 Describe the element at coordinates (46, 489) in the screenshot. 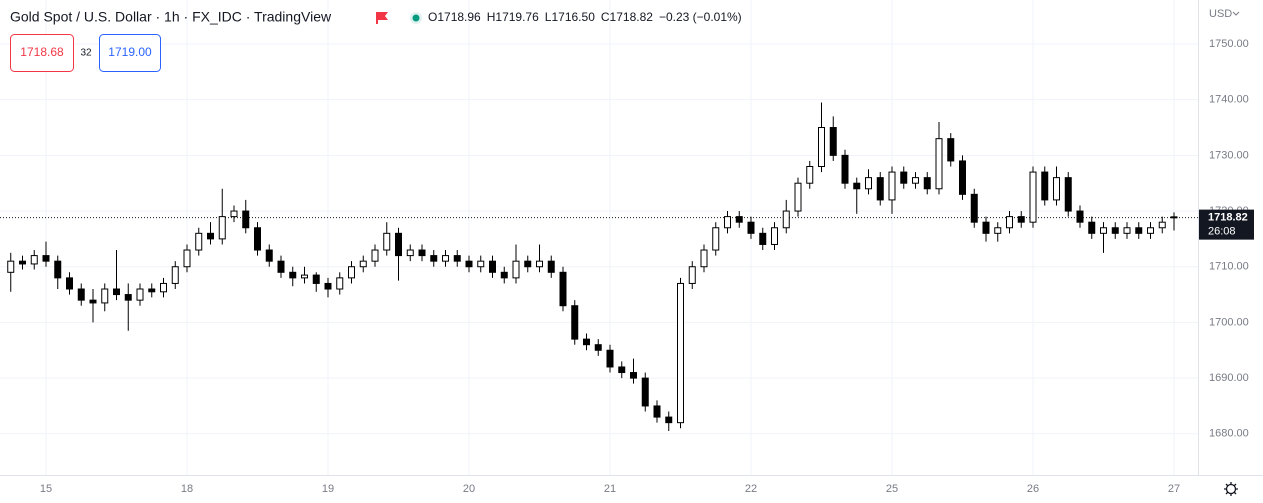

I see `x-tick-label: 15` at that location.